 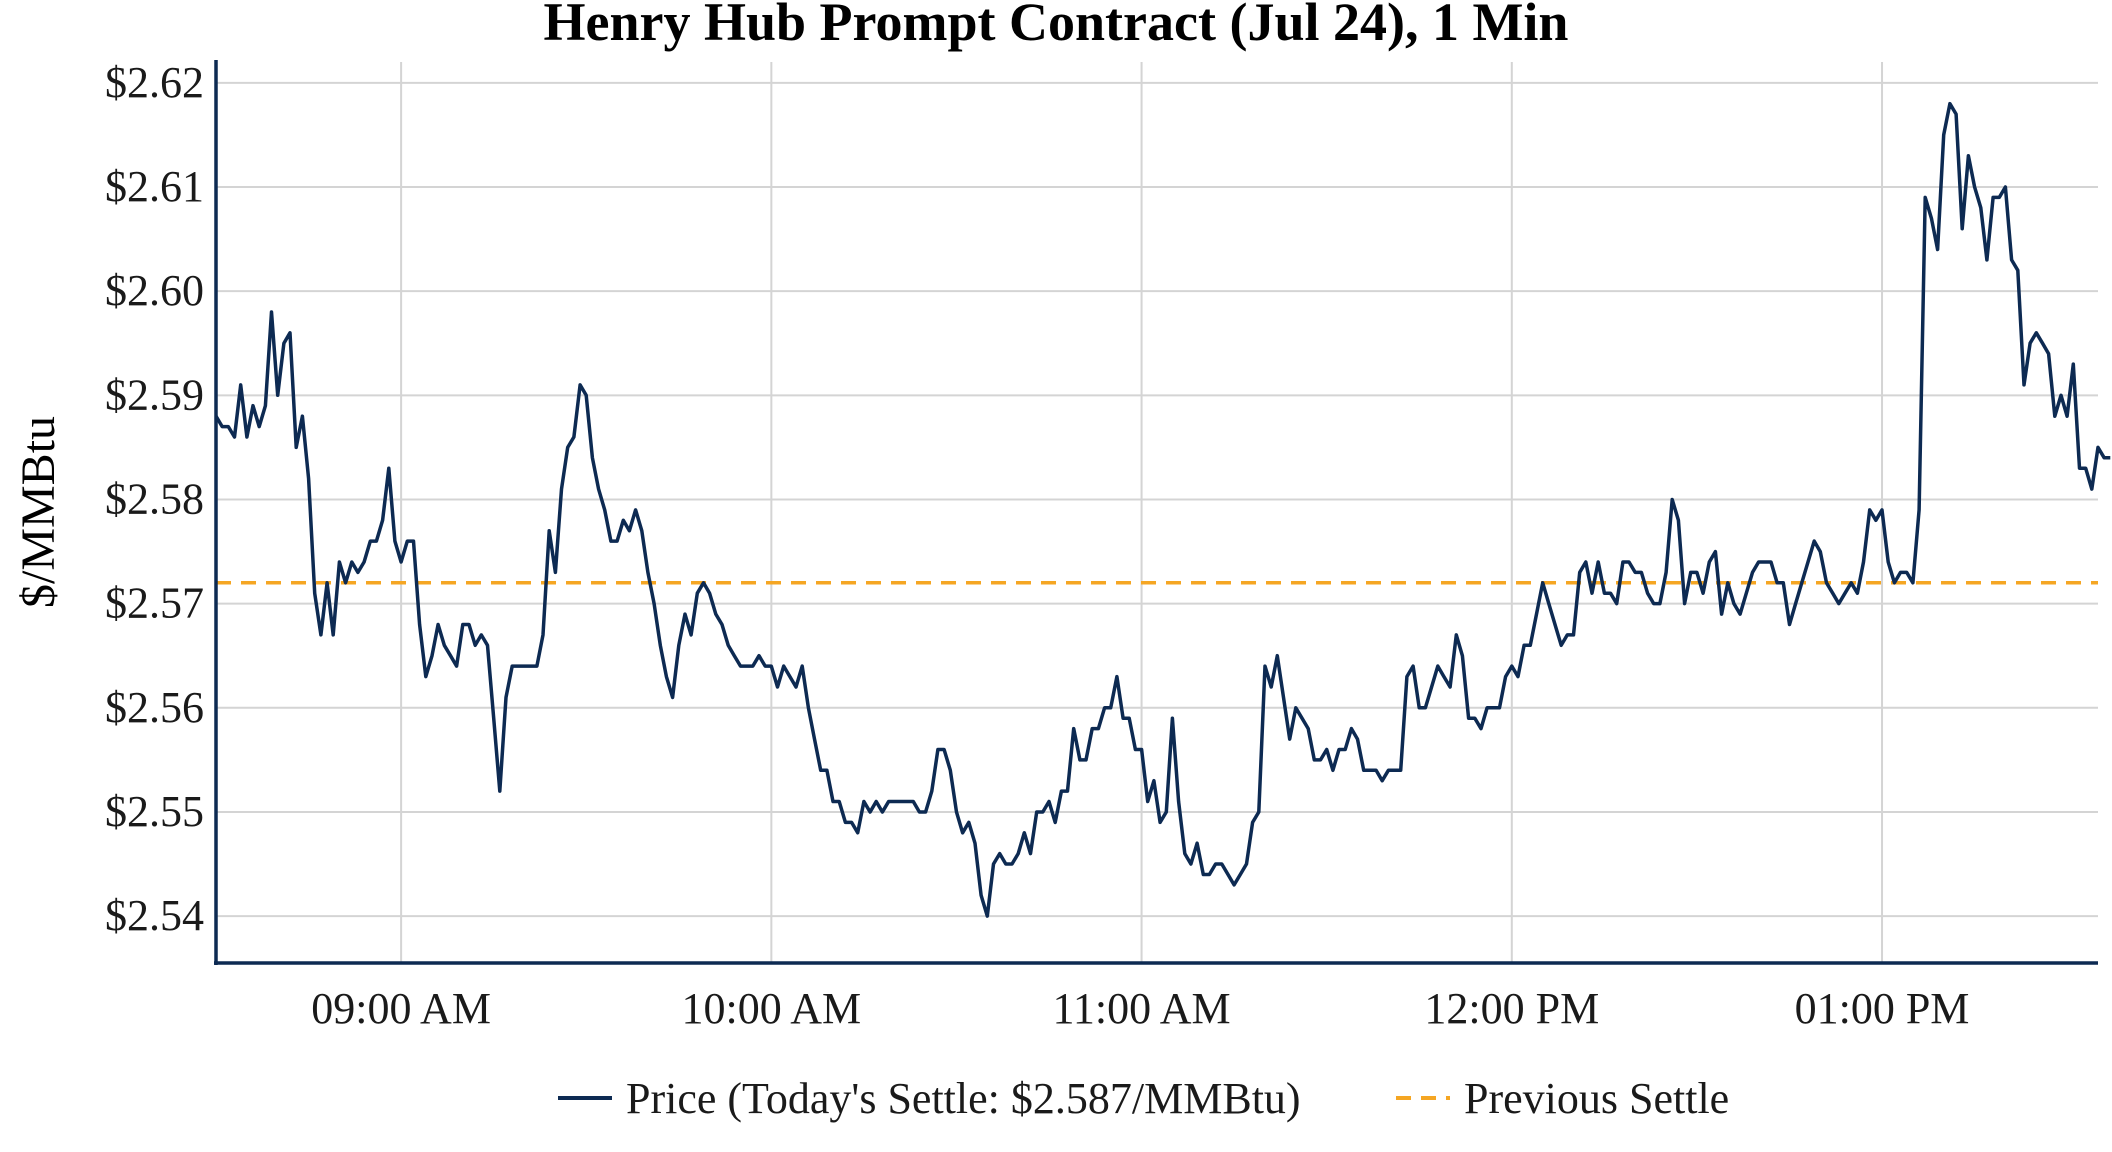 What do you see at coordinates (154, 394) in the screenshot?
I see `y-tick-label: $2.59` at bounding box center [154, 394].